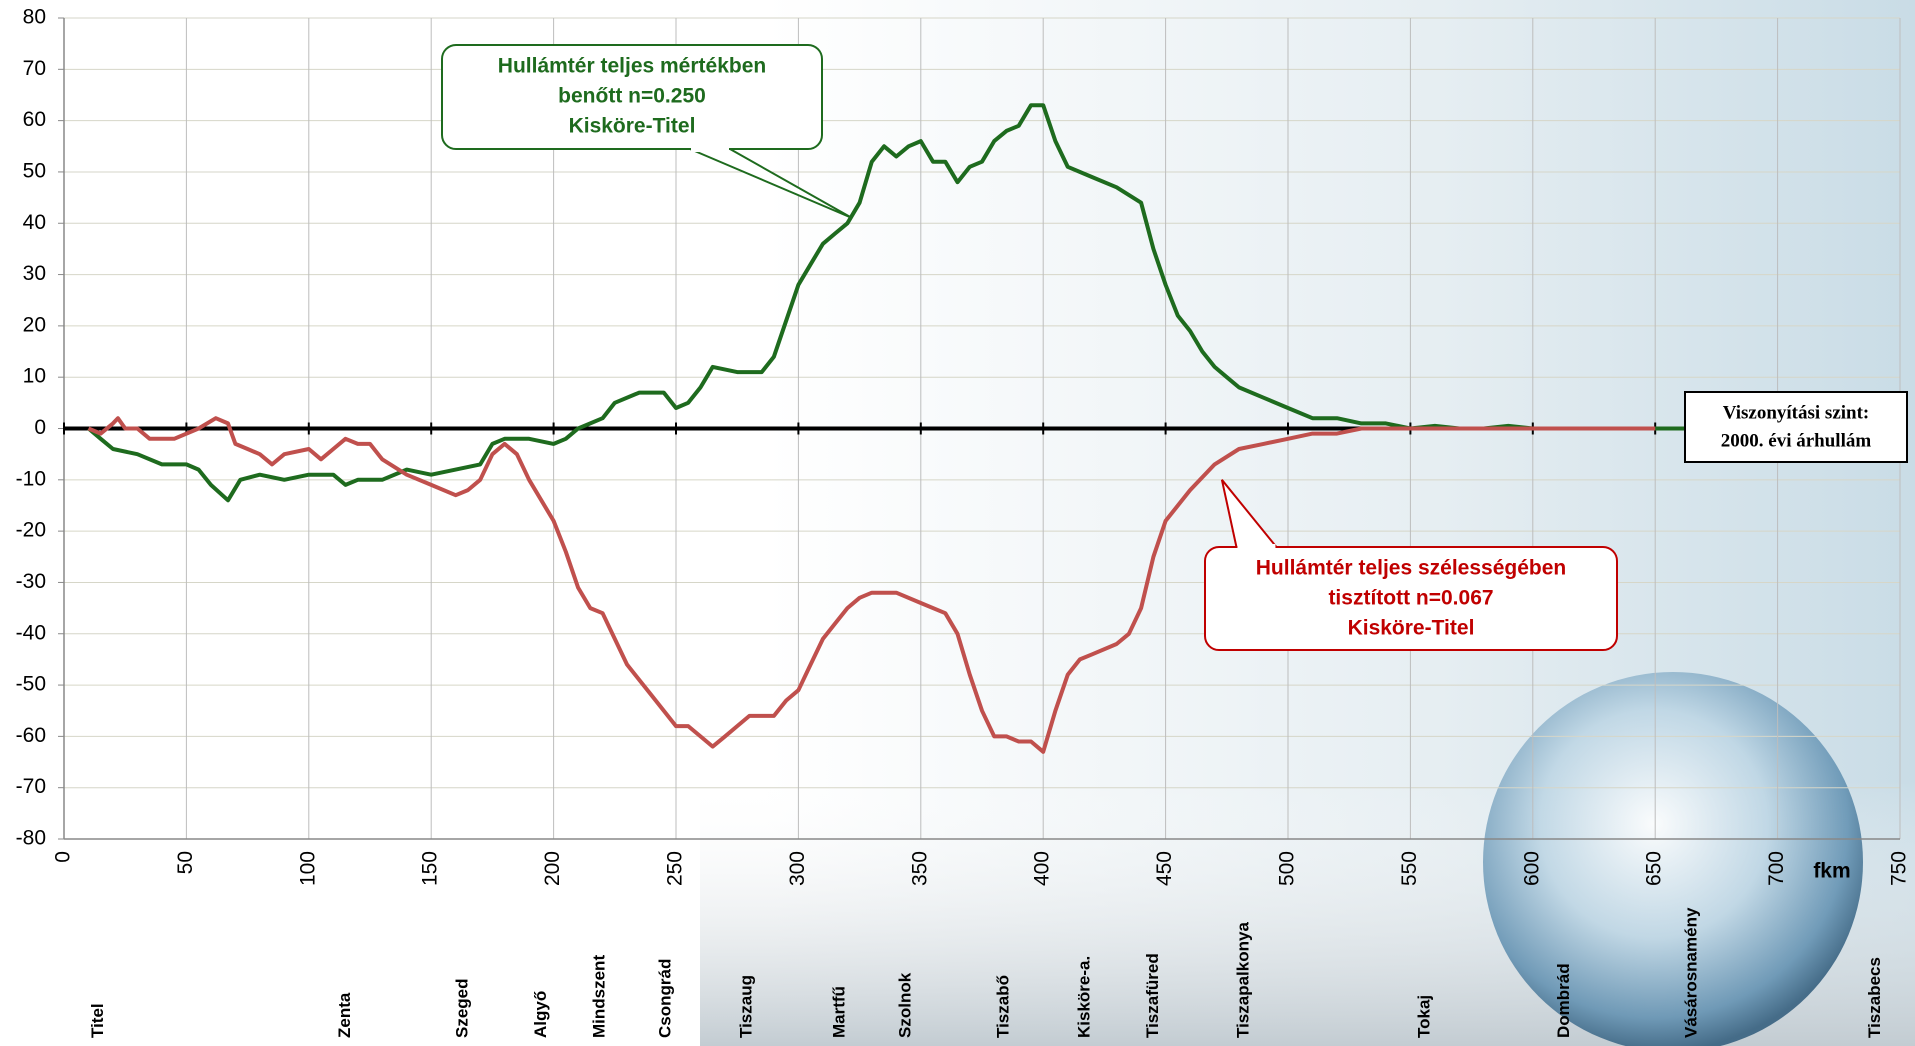 The image size is (1915, 1046). I want to click on station-label: Tiszabő, so click(1003, 1006).